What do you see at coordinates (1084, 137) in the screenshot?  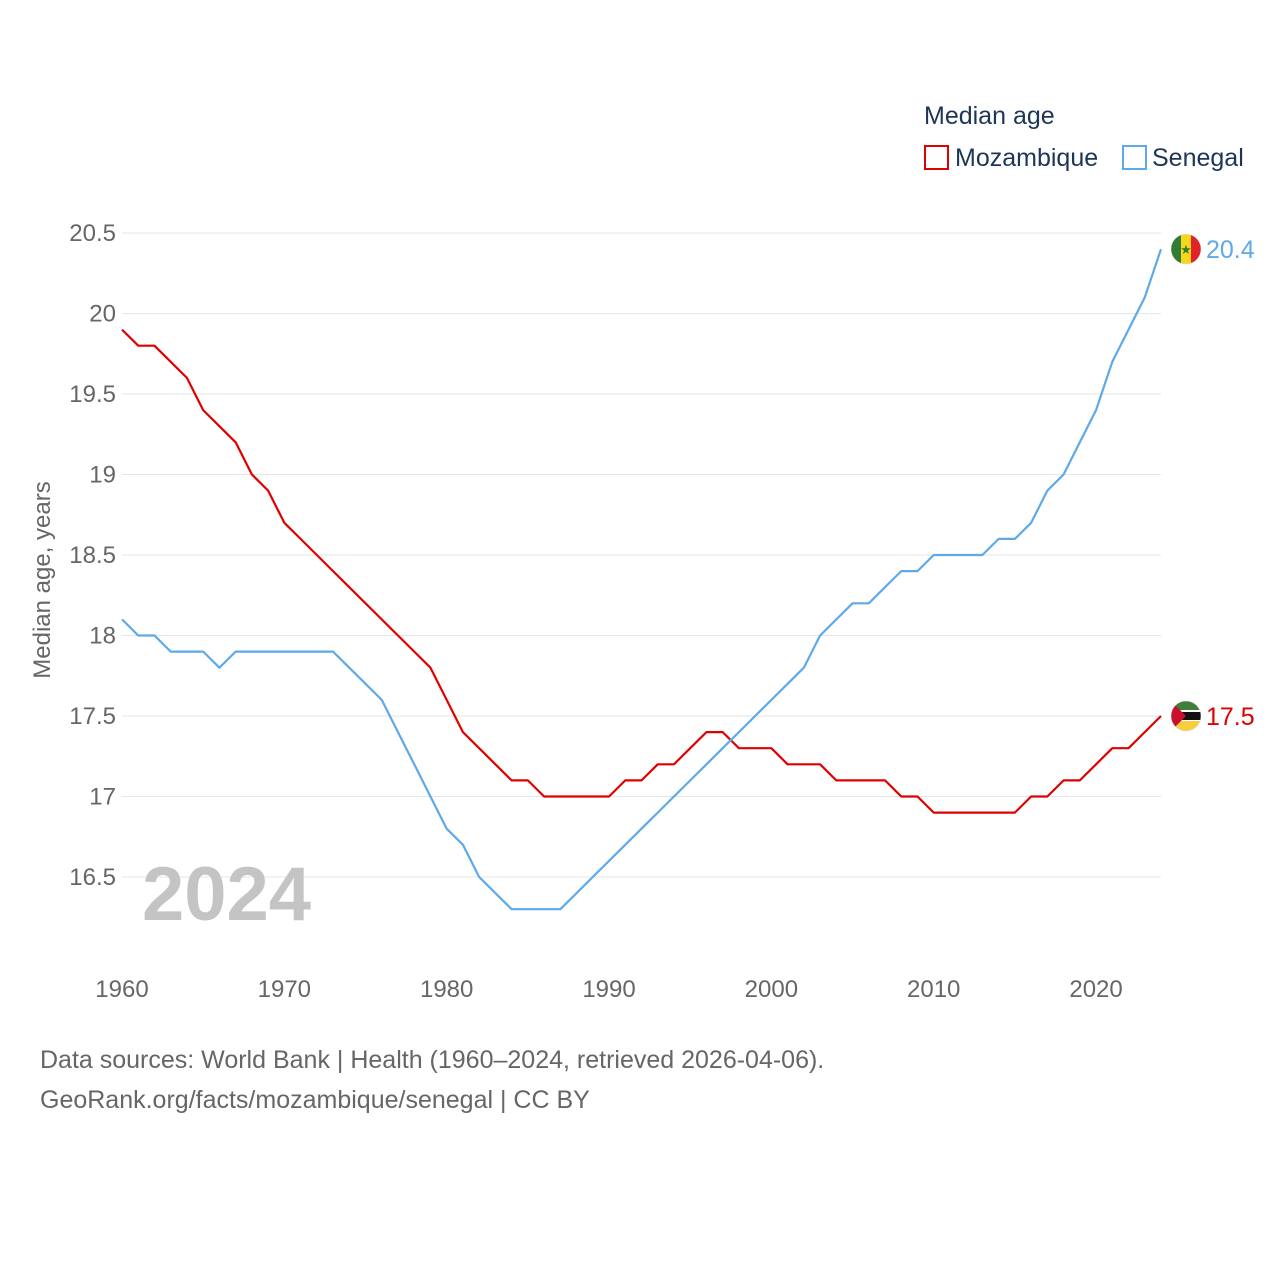 I see `legend: Median age Mozambique Senegal` at bounding box center [1084, 137].